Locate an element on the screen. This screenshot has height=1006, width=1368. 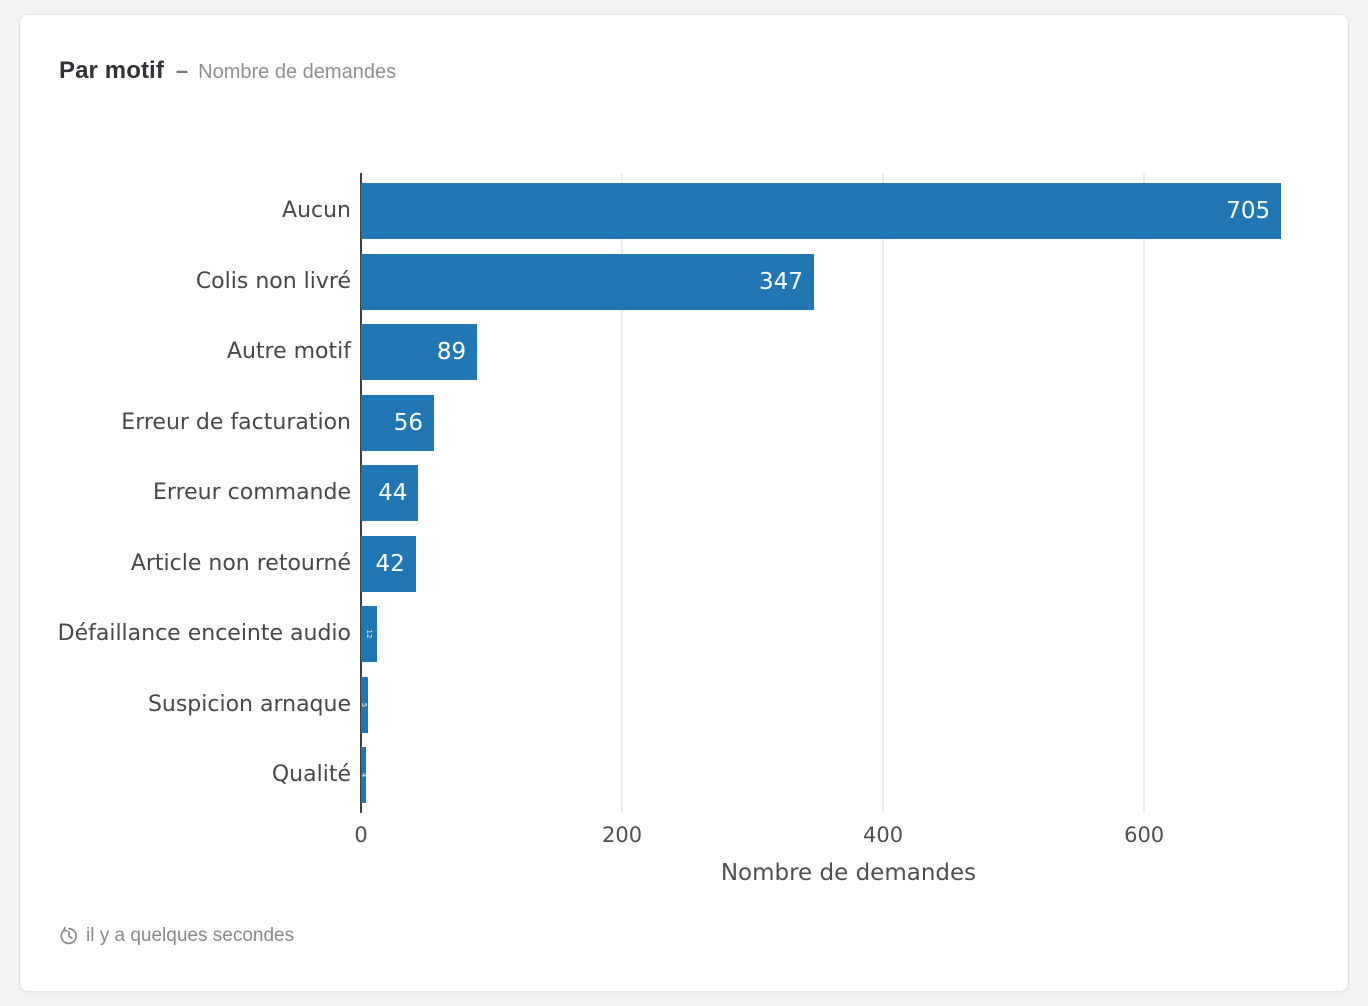
bar-area: 56 is located at coordinates (848, 423).